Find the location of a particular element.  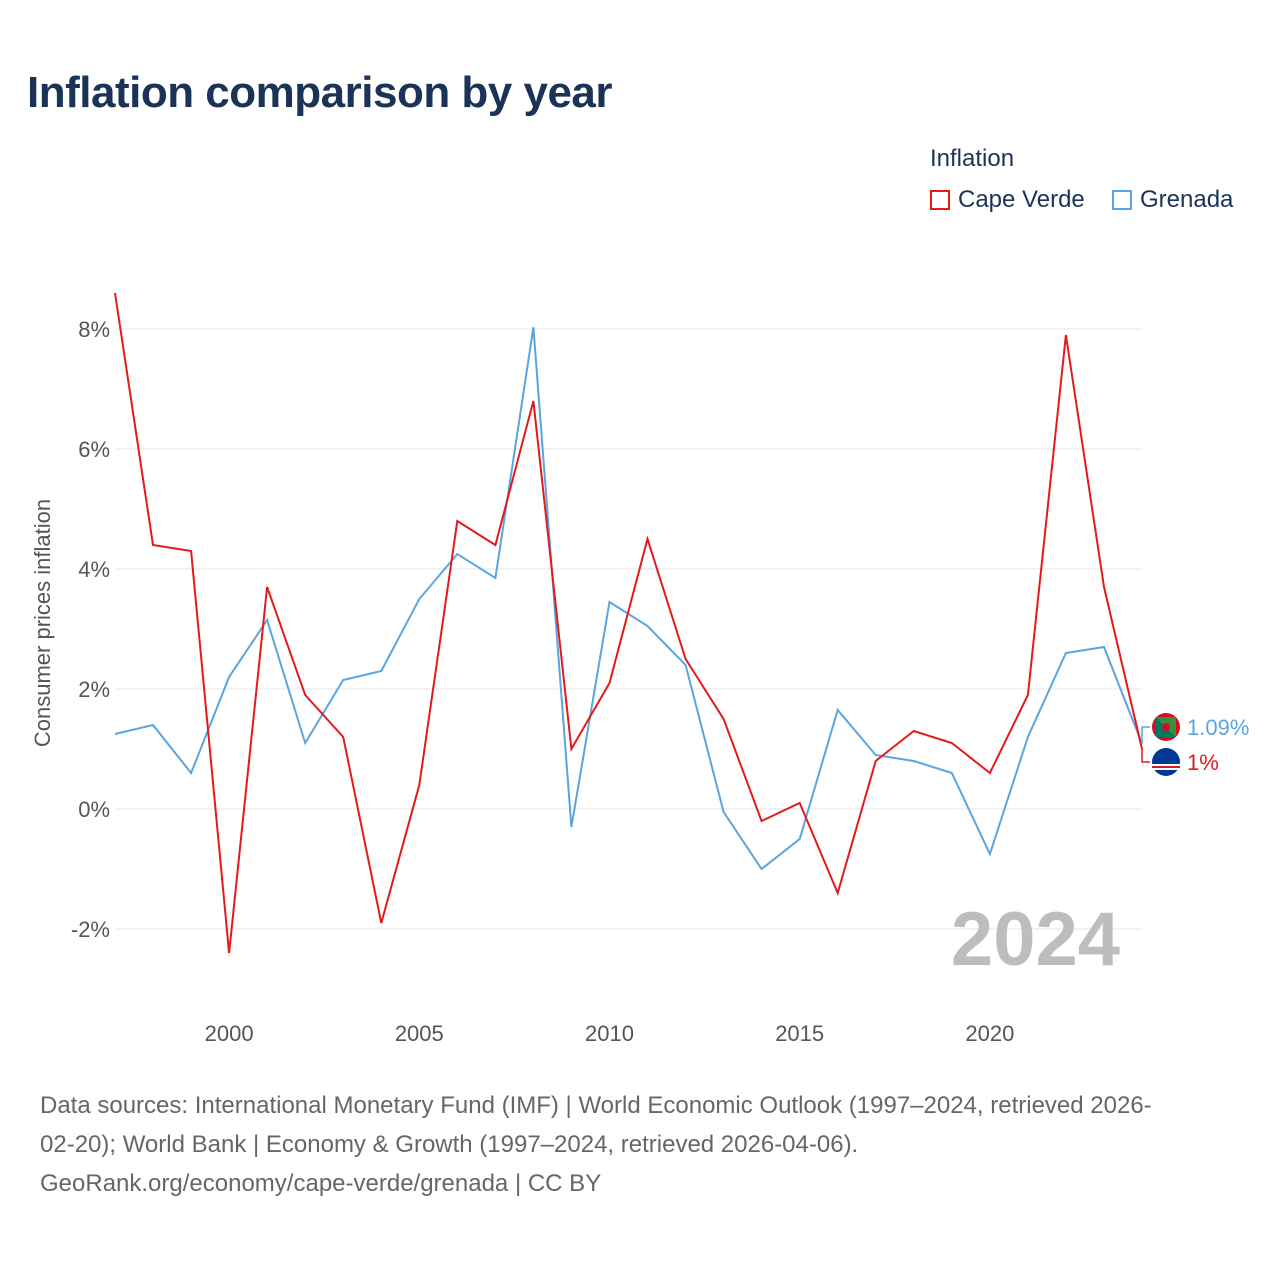

x-tick-label: 2015 is located at coordinates (799, 1033).